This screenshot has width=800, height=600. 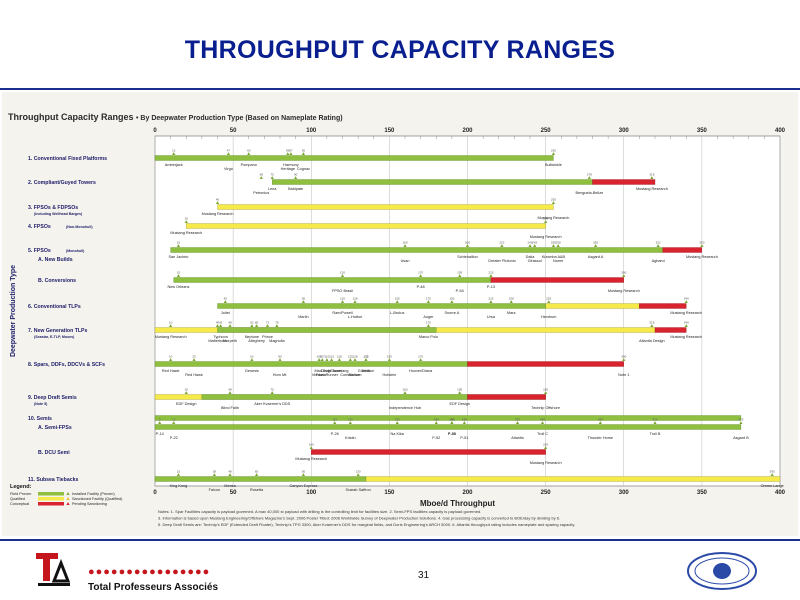 I want to click on facility-value-label: 282, so click(x=595, y=242).